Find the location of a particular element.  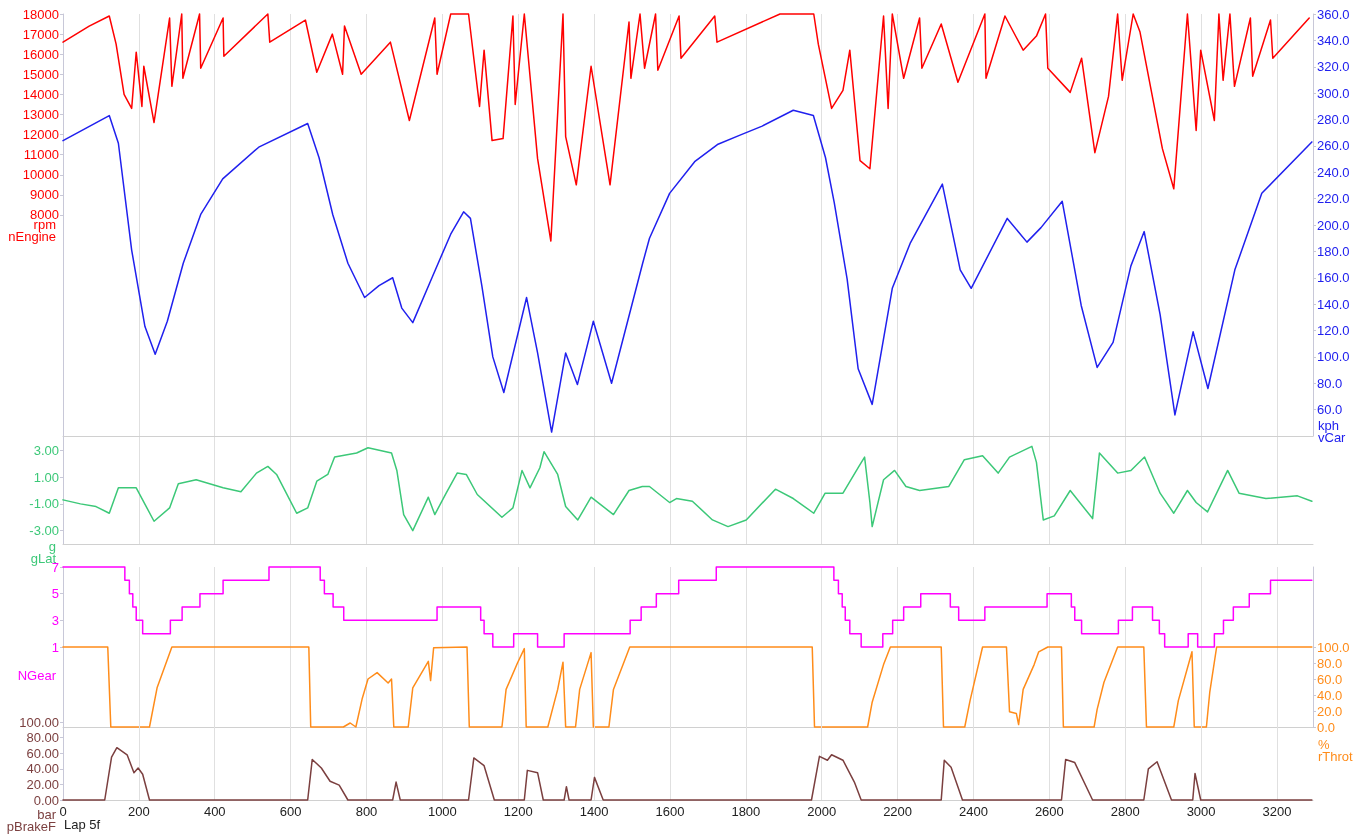

y2-tick-label: 20.0 is located at coordinates (1330, 711).